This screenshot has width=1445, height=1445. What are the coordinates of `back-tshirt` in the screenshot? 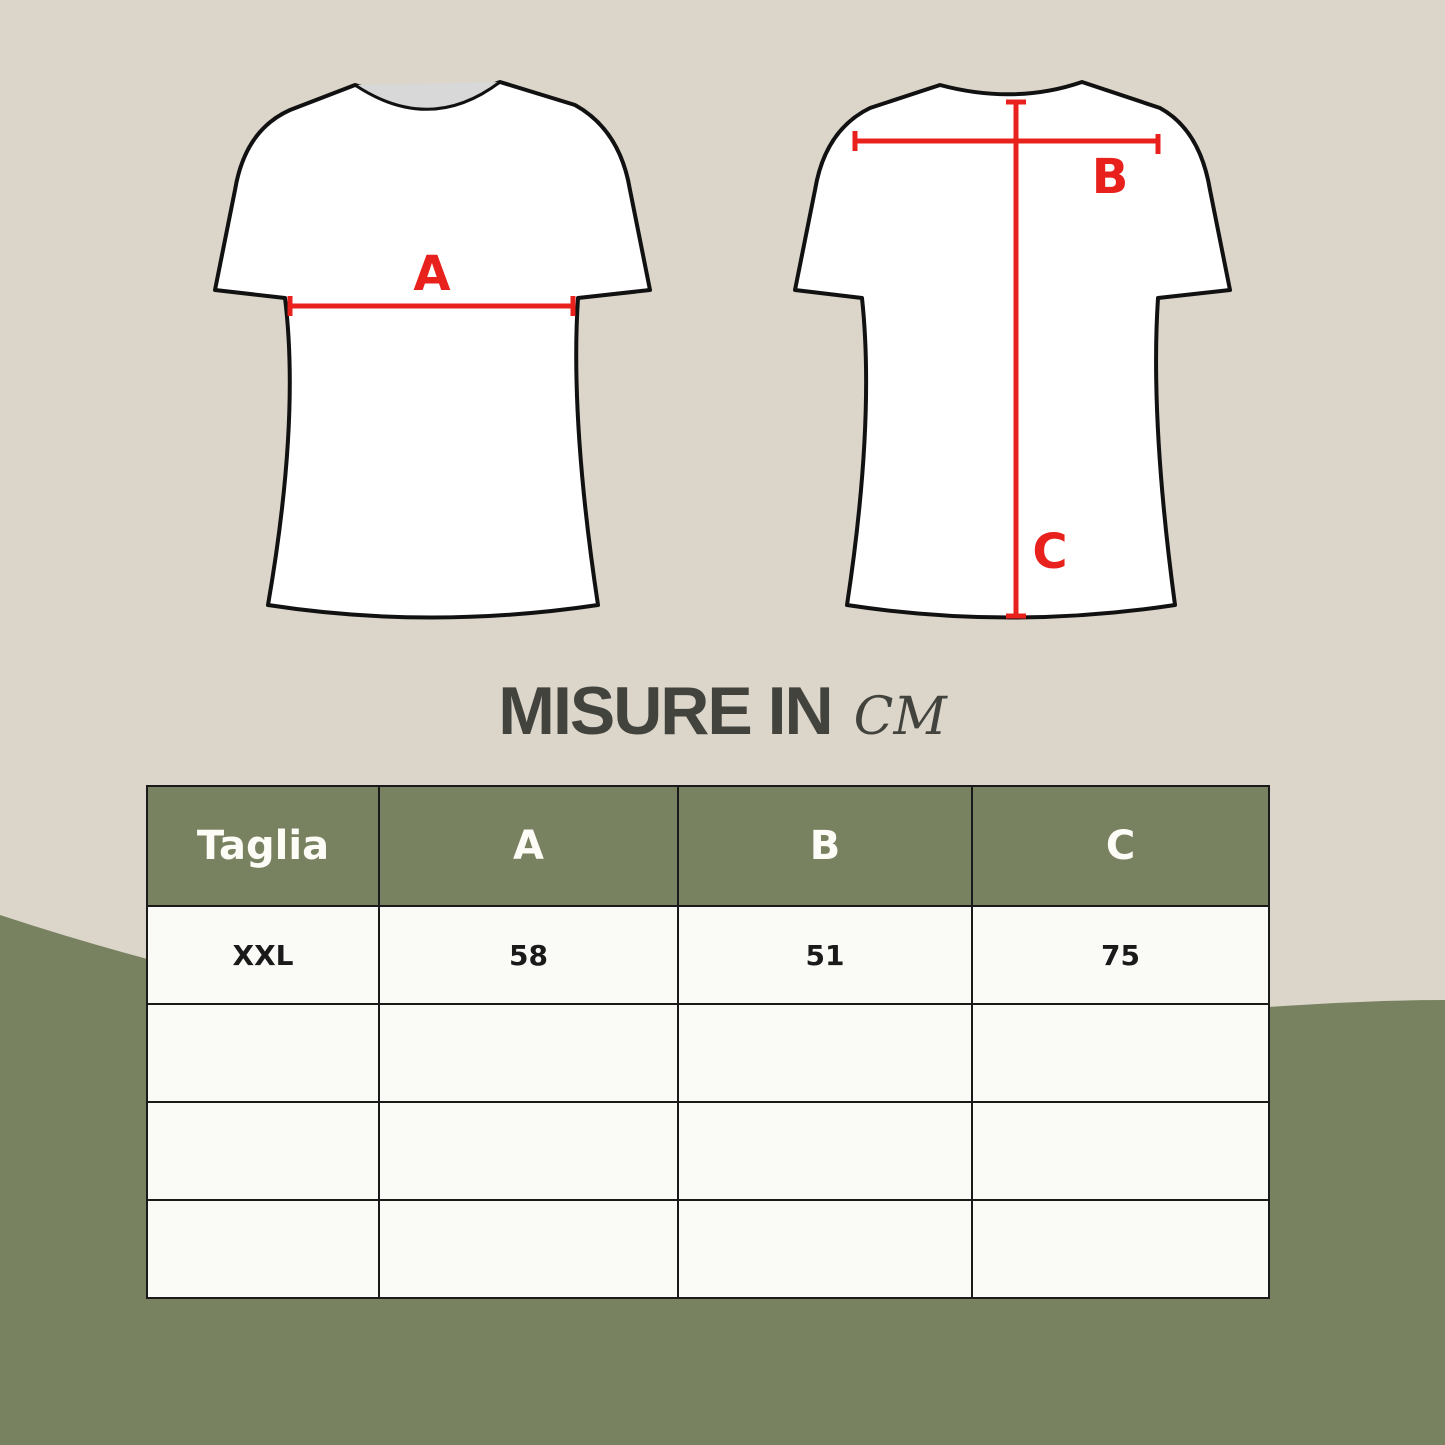 It's located at (1012, 350).